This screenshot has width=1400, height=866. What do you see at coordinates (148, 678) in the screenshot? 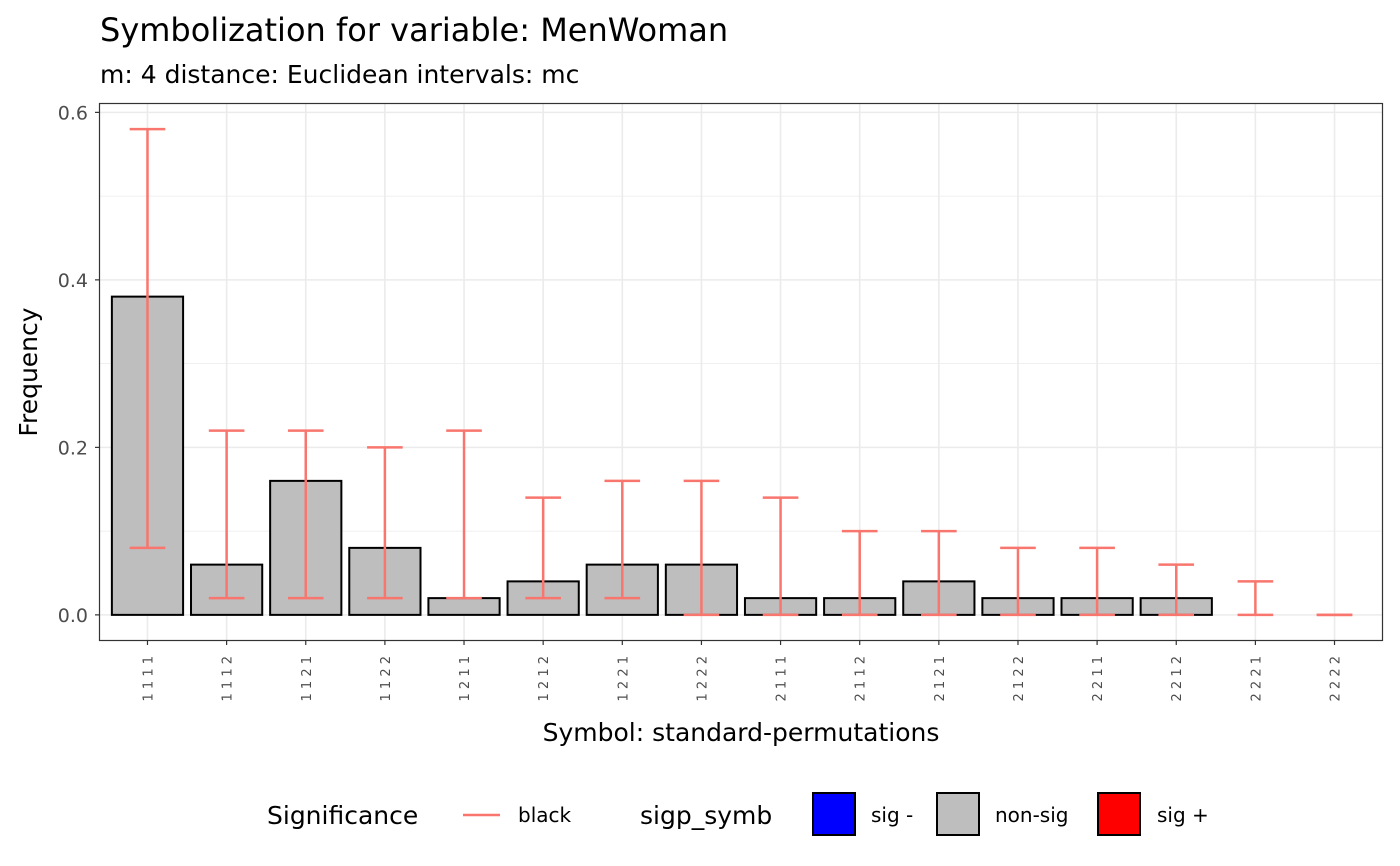
I see `x-tick-label: 1 1 1 1` at bounding box center [148, 678].